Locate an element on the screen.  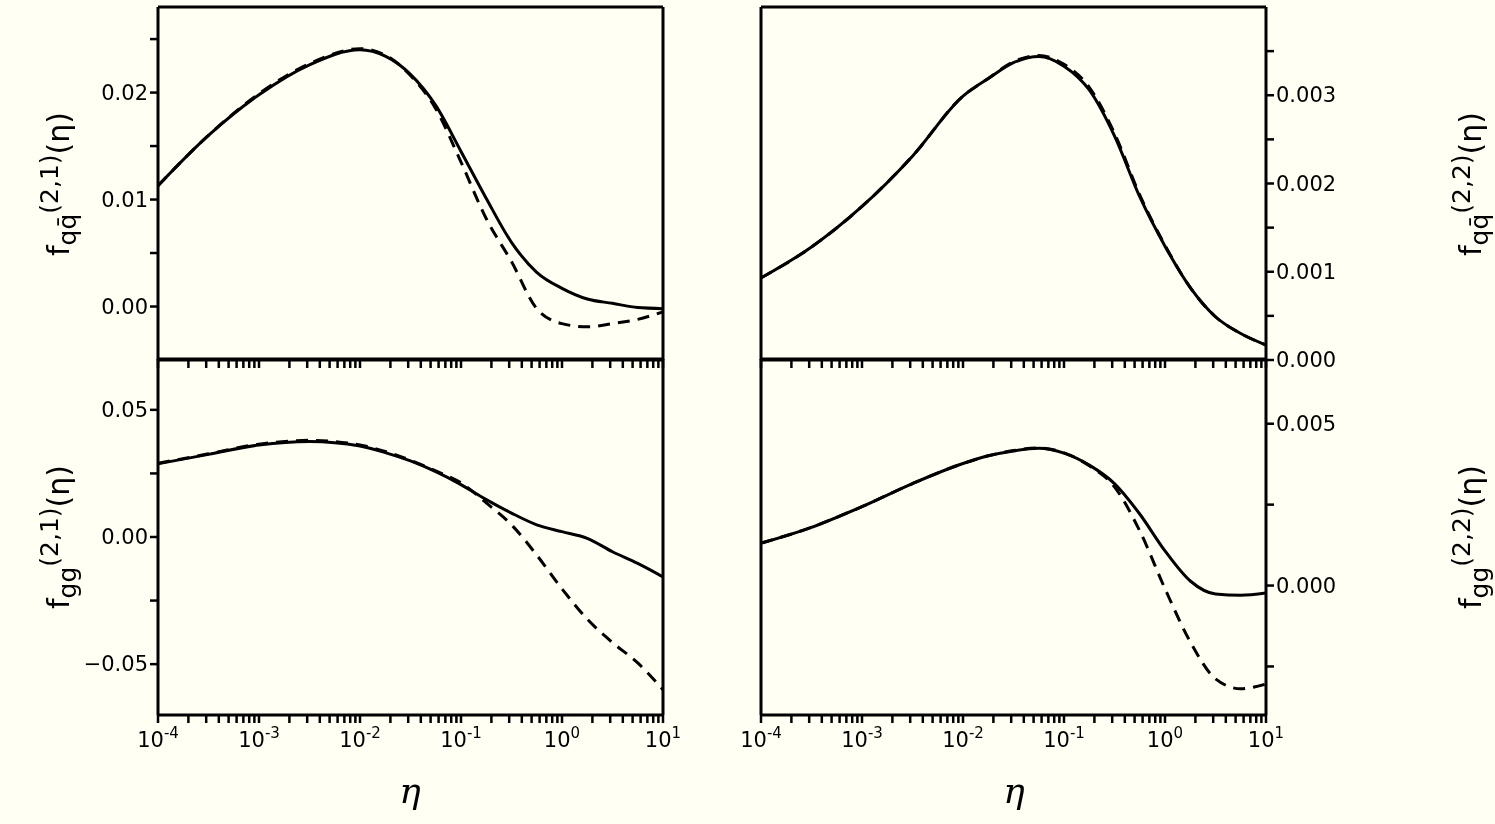
y-tick-label: 0.003 is located at coordinates (1306, 95).